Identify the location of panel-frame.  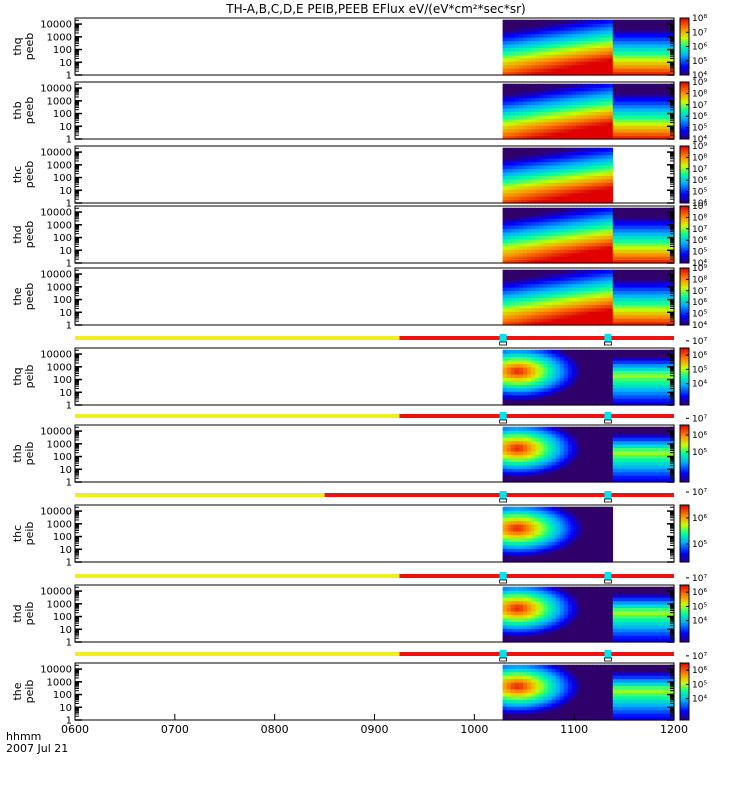
(374, 174).